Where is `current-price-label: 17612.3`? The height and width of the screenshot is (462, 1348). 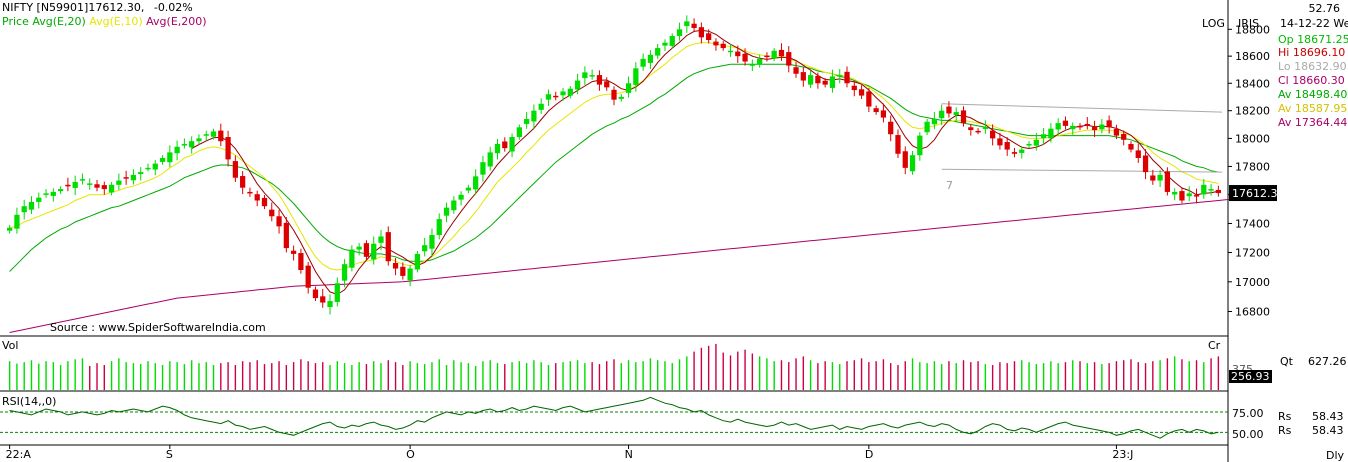
current-price-label: 17612.3 is located at coordinates (1255, 193).